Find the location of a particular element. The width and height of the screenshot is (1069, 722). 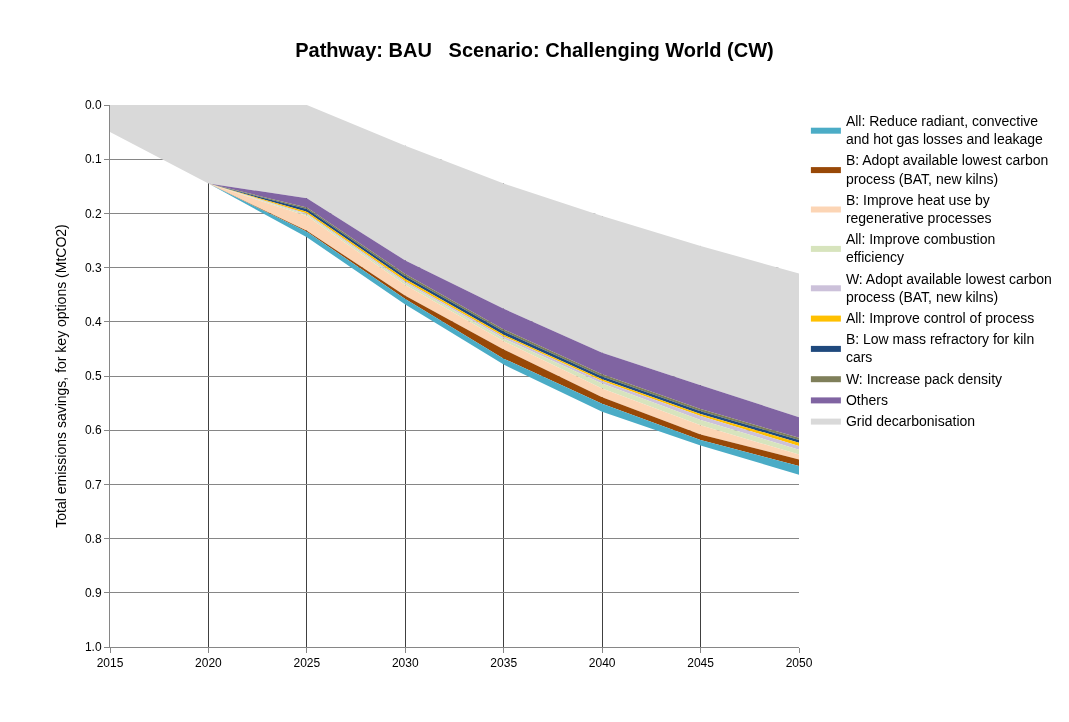

x-tick-label: 2020 is located at coordinates (209, 663).